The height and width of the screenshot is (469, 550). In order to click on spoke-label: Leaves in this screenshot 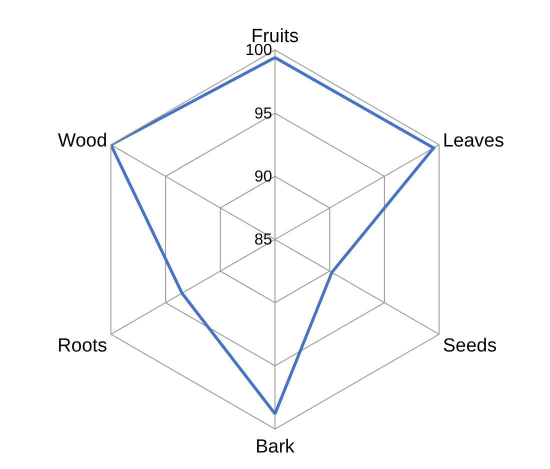, I will do `click(473, 141)`.